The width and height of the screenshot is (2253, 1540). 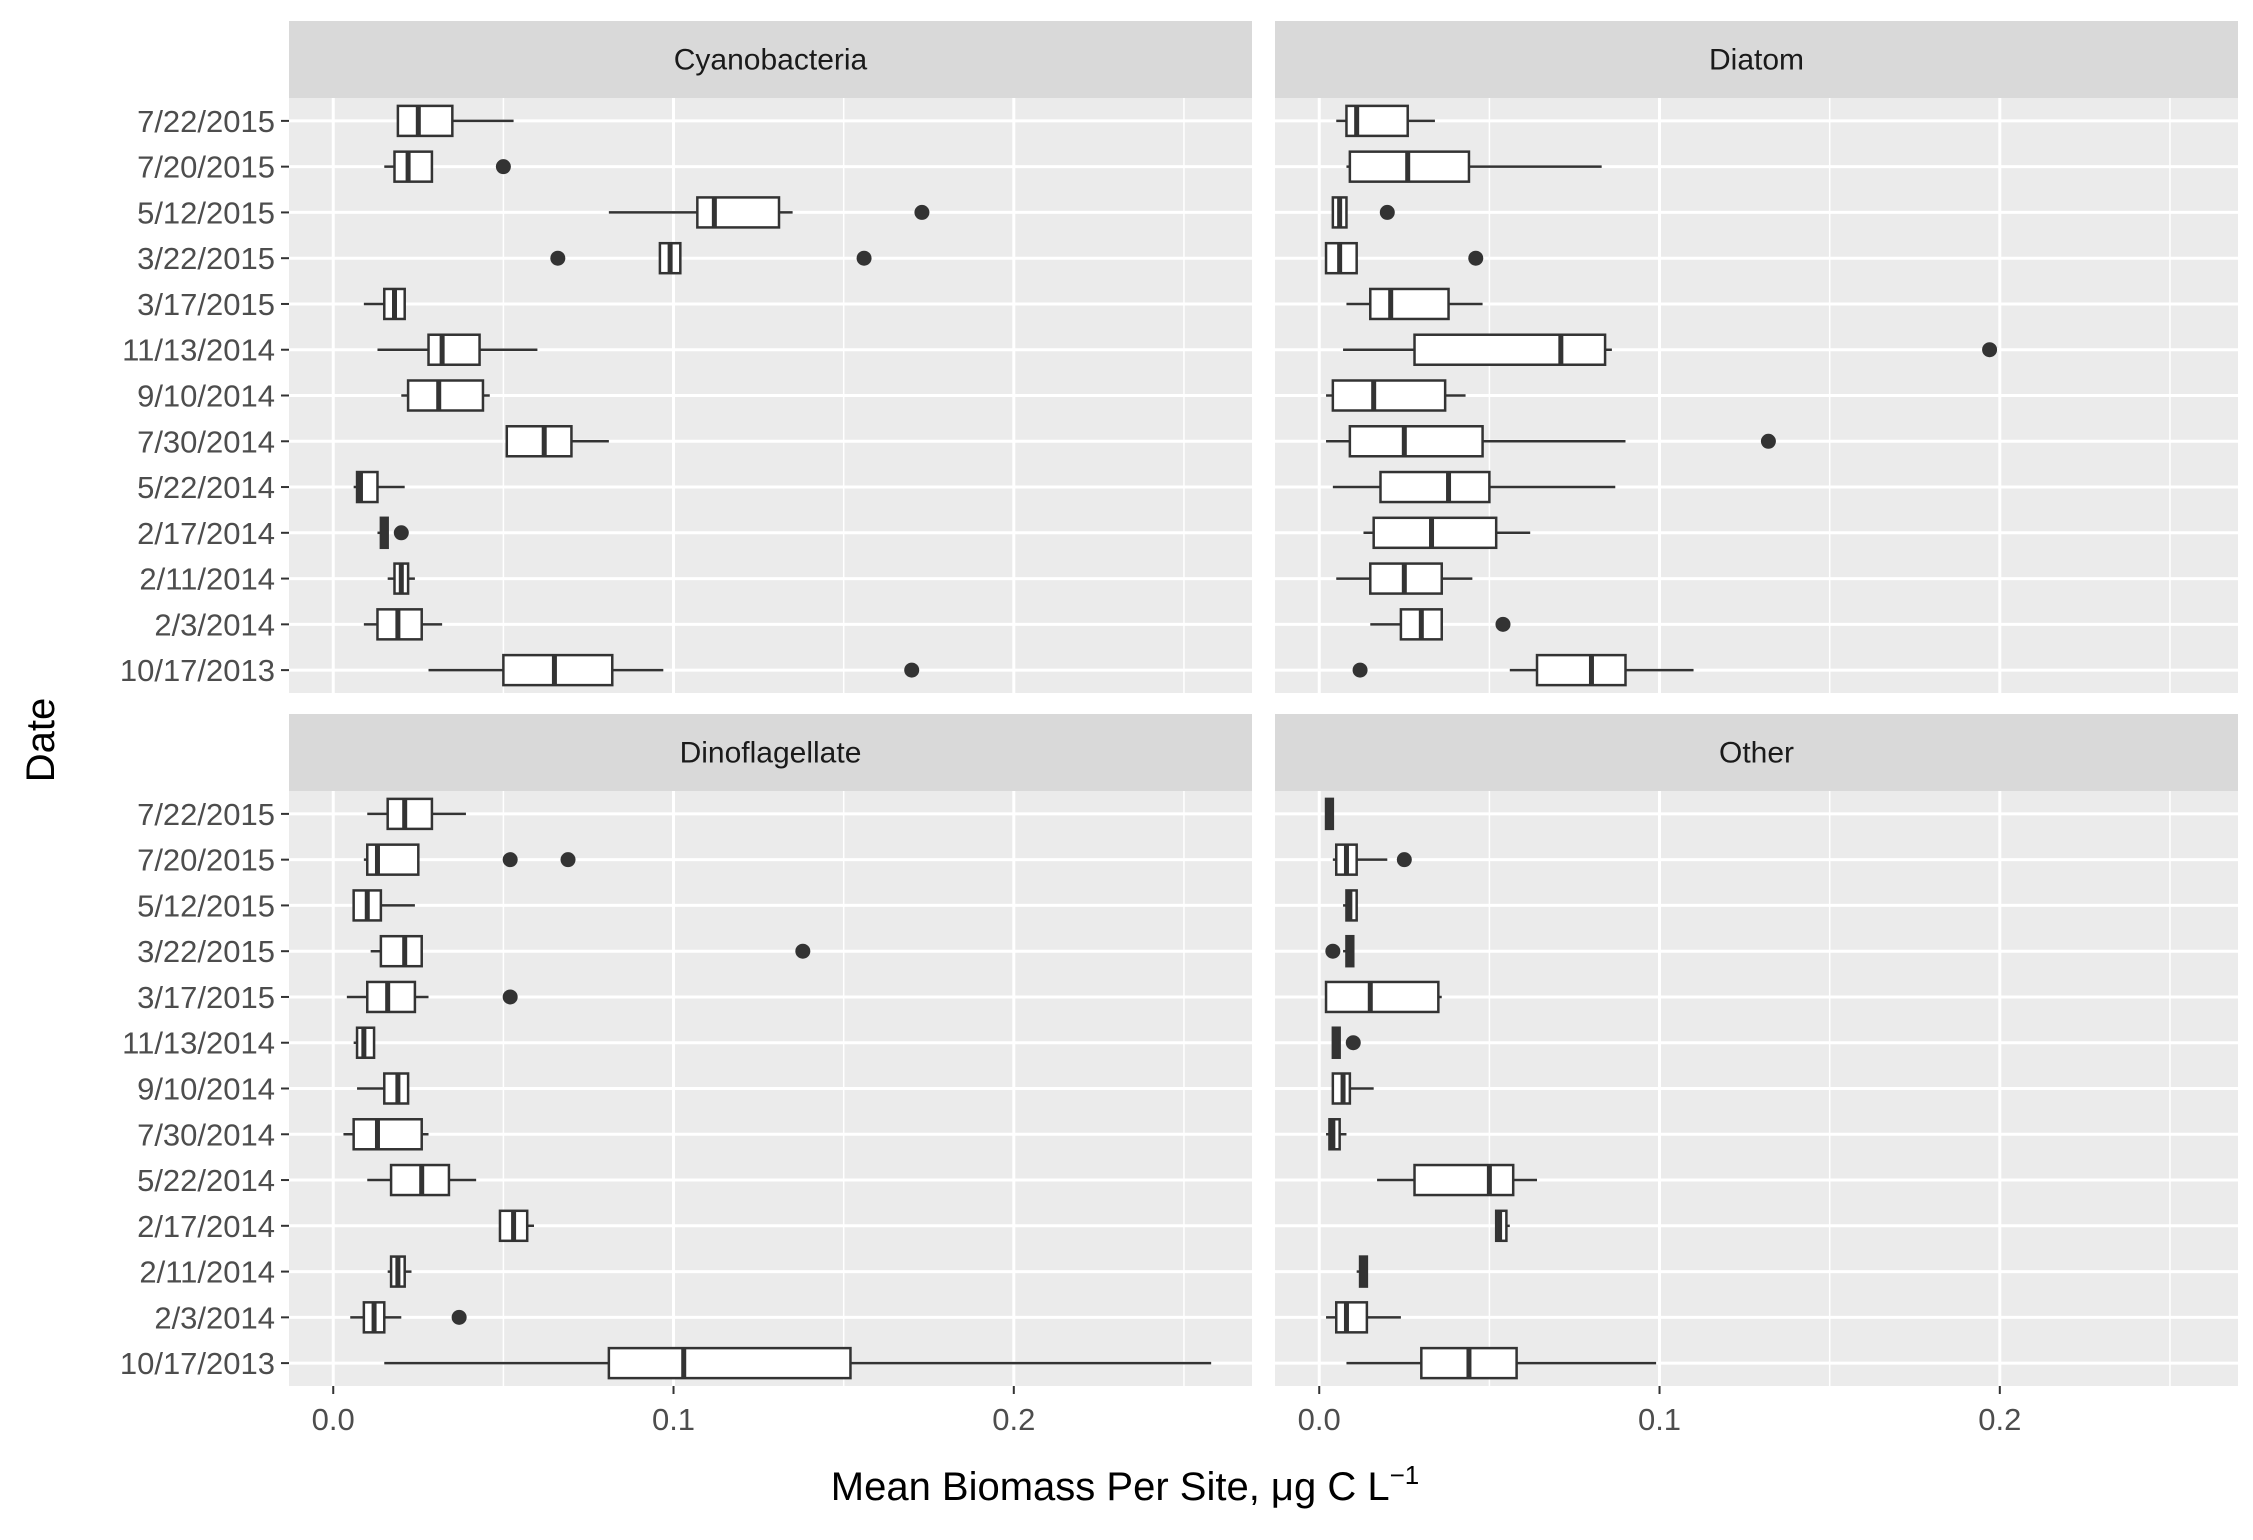 What do you see at coordinates (206, 997) in the screenshot?
I see `y-tick-label: 3/17/2015` at bounding box center [206, 997].